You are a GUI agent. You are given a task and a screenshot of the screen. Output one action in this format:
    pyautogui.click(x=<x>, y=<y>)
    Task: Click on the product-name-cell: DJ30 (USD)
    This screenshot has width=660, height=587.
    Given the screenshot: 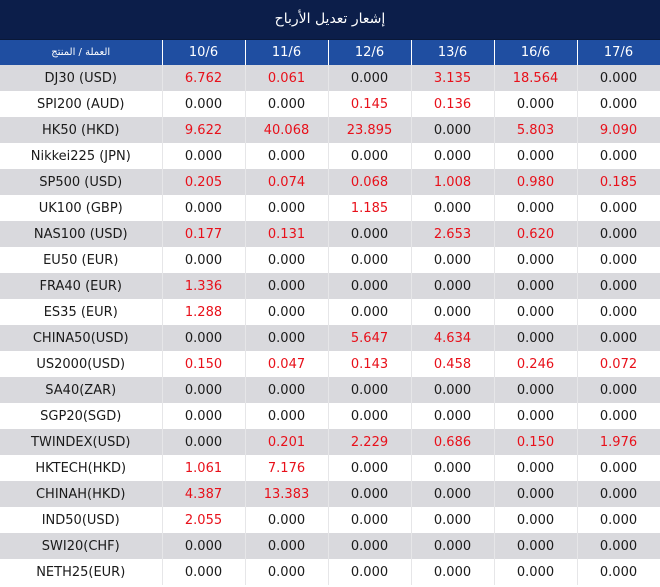 What is the action you would take?
    pyautogui.click(x=81, y=78)
    